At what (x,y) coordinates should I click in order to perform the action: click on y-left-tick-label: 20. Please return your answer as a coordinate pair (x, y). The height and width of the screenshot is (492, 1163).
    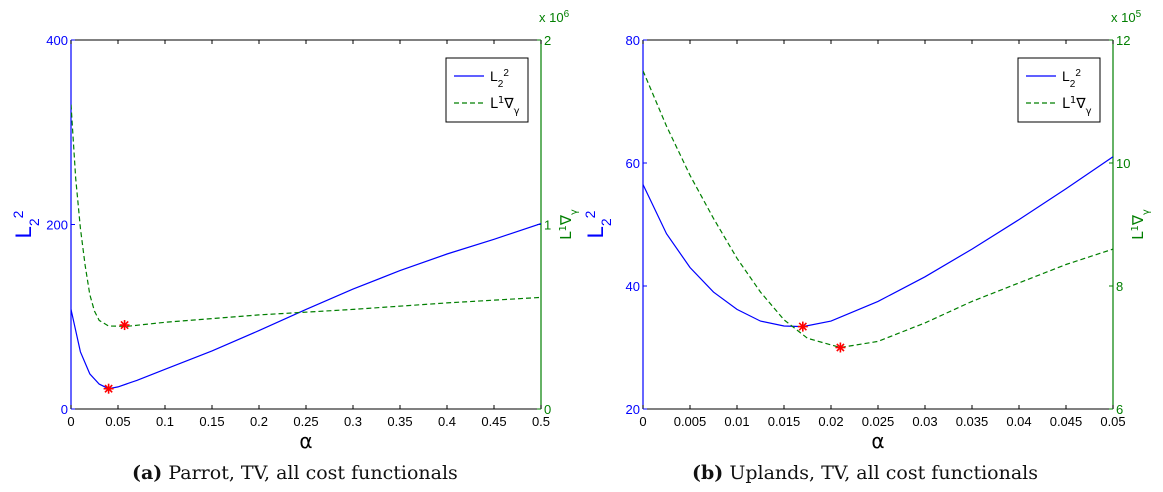
    Looking at the image, I should click on (633, 409).